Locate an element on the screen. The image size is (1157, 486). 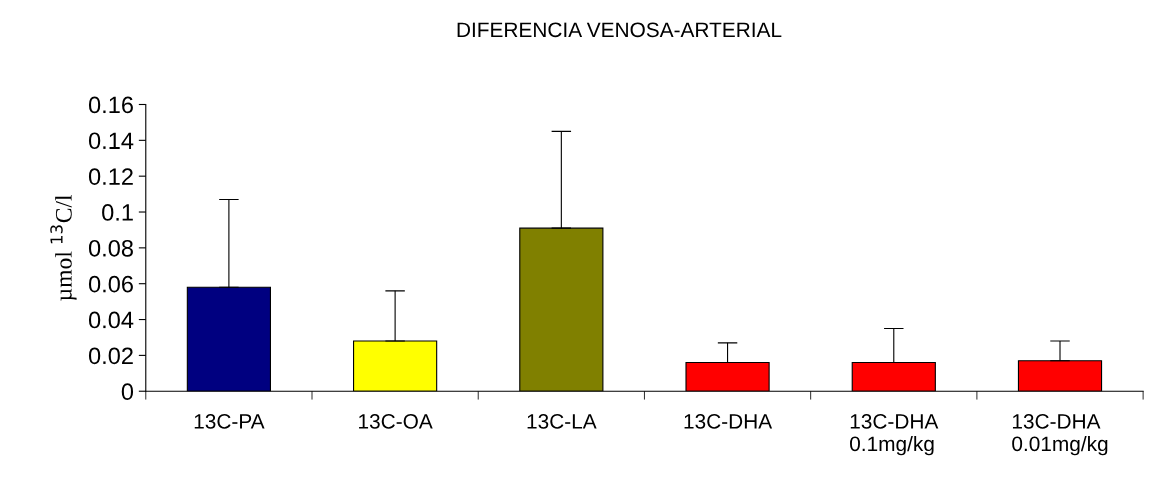
y-tick-label: 0.1 is located at coordinates (117, 212).